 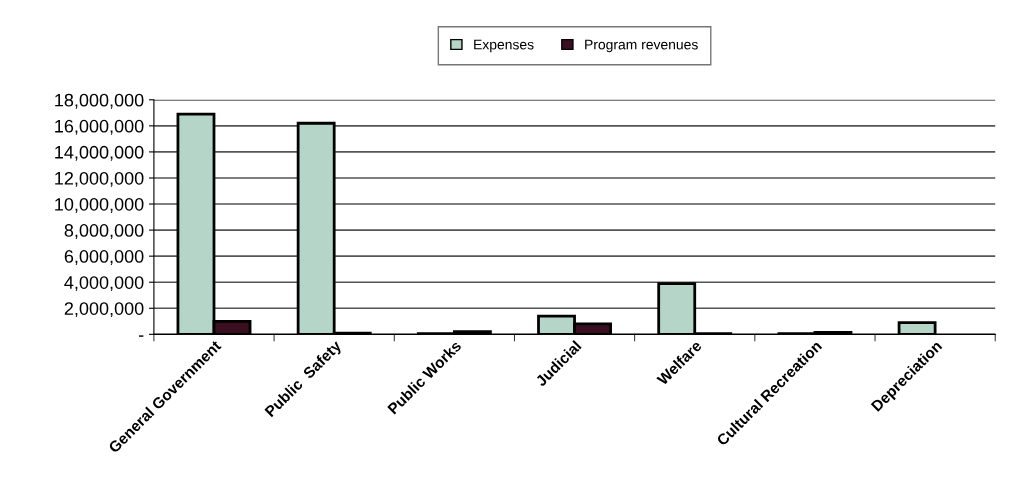 What do you see at coordinates (104, 284) in the screenshot?
I see `y-tick-label: 4,000,000` at bounding box center [104, 284].